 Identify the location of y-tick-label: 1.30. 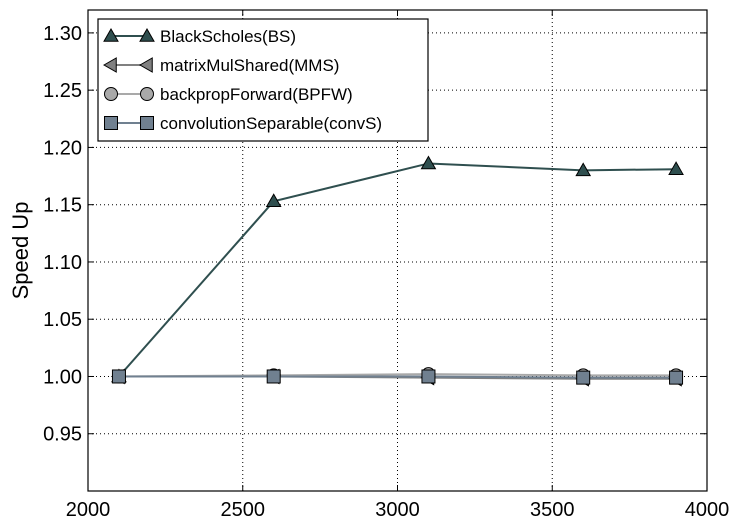
(62, 34).